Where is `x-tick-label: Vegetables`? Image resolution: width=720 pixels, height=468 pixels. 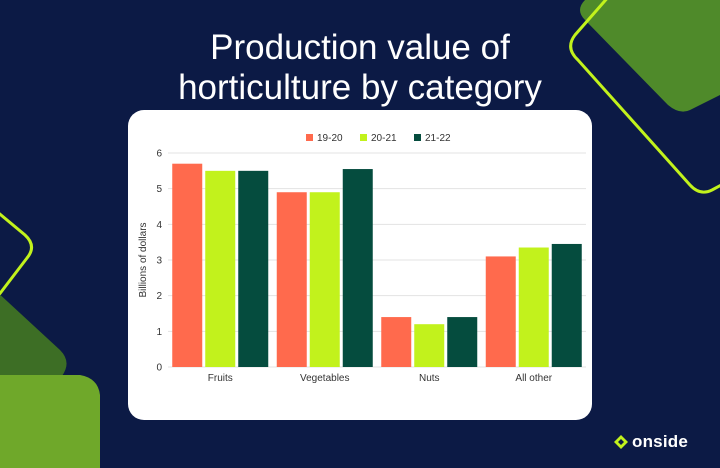 x-tick-label: Vegetables is located at coordinates (325, 378).